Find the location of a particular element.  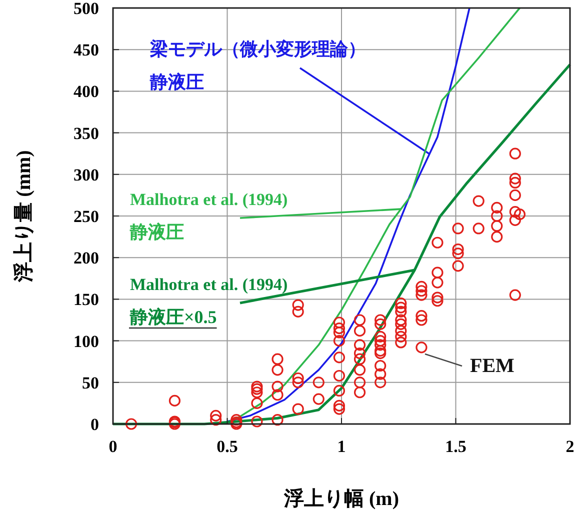

y-tick-label: 300 is located at coordinates (86, 174).